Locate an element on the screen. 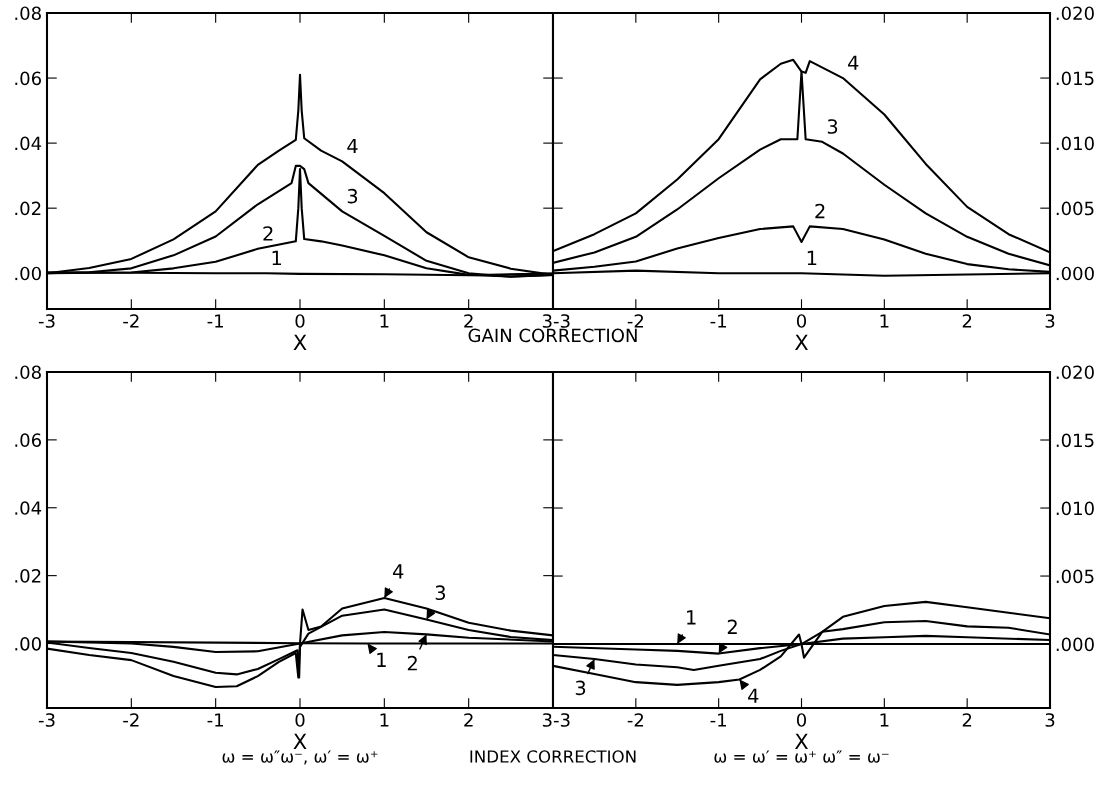 This screenshot has height=804, width=1112. text: ω = ω′ = ω⁺ ω″ = ω⁻ is located at coordinates (801, 756).